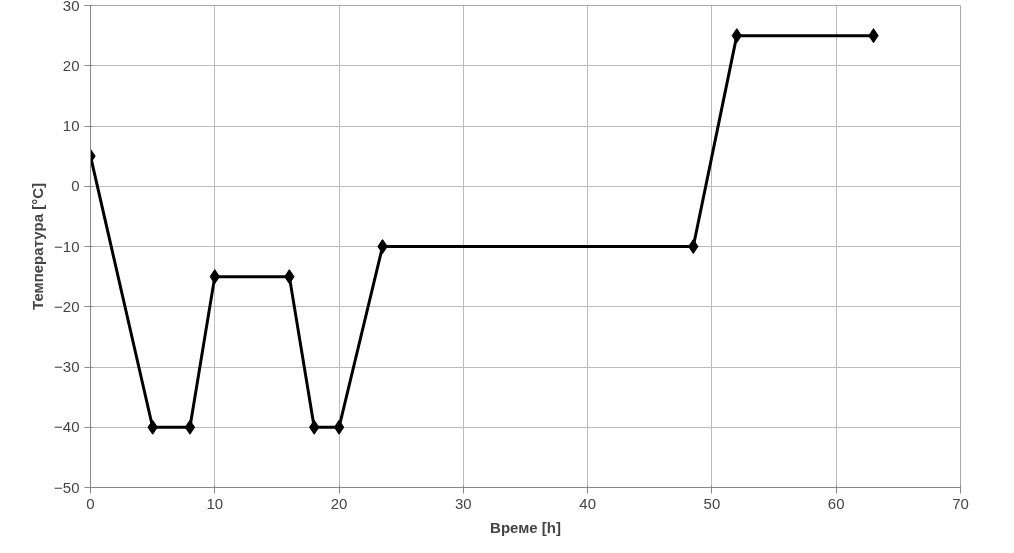  I want to click on y-tick-label: −20, so click(67, 306).